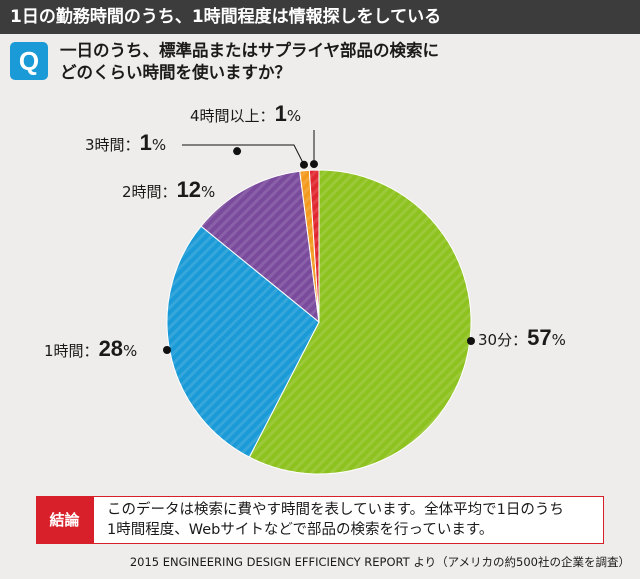  Describe the element at coordinates (260, 246) in the screenshot. I see `slice-2h-texture` at that location.